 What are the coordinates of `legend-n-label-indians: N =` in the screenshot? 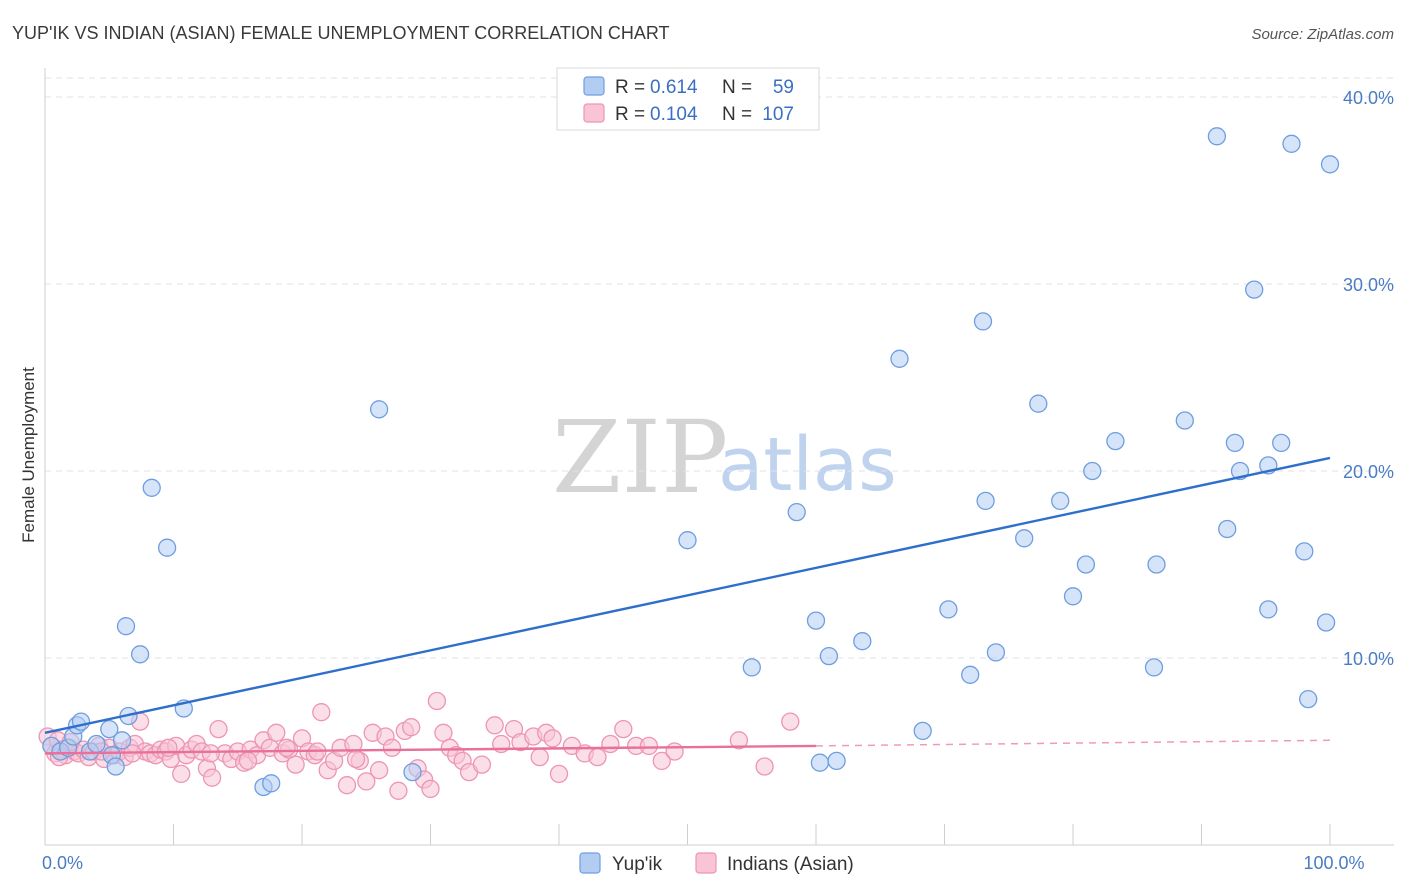 It's located at (737, 114).